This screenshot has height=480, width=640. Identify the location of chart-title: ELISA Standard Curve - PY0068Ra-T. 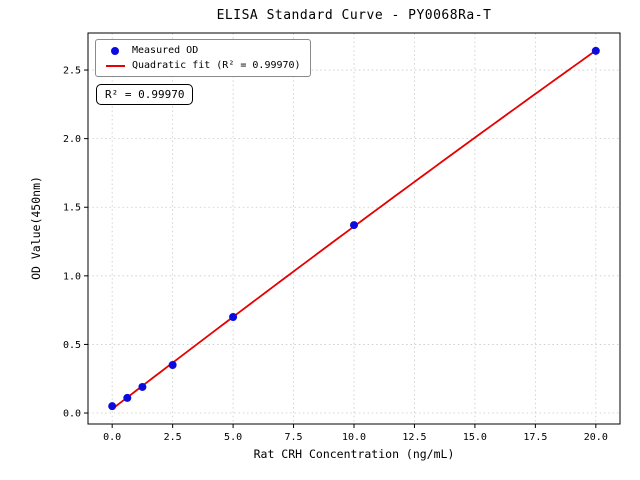
(354, 15).